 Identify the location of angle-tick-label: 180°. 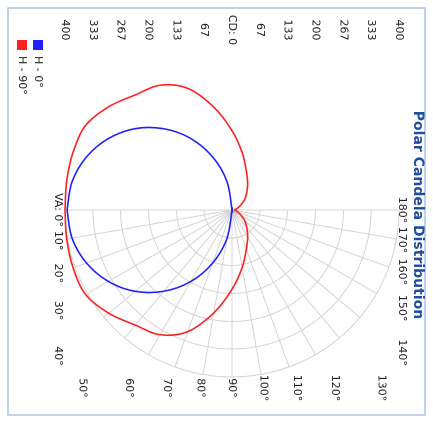
(402, 210).